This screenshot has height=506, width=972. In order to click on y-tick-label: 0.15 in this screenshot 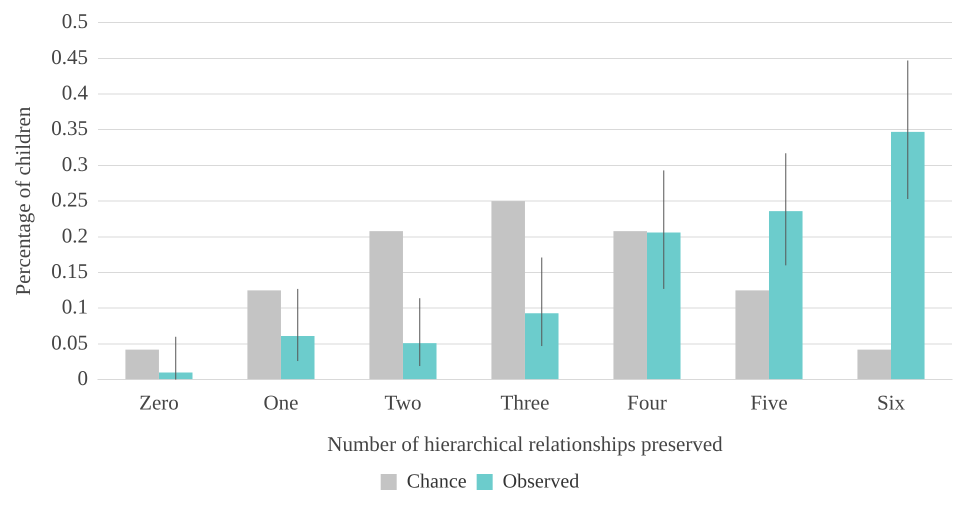, I will do `click(69, 271)`.